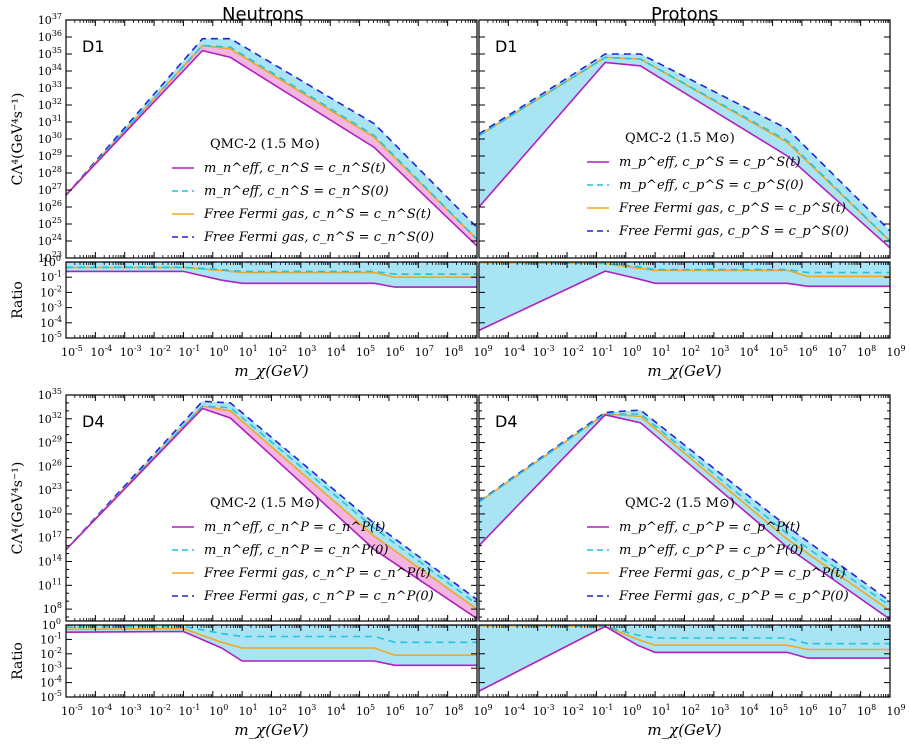 The width and height of the screenshot is (910, 750). What do you see at coordinates (51, 276) in the screenshot?
I see `y-tick-label: 10⁻¹` at bounding box center [51, 276].